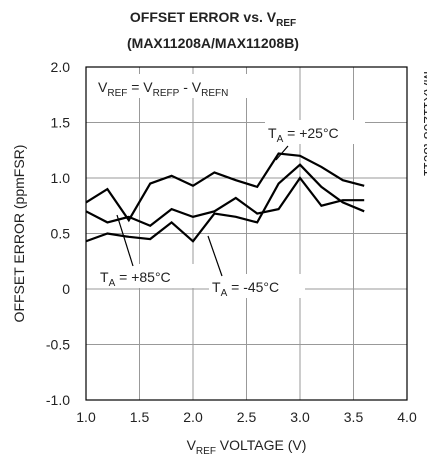 Image resolution: width=427 pixels, height=464 pixels. What do you see at coordinates (140, 87) in the screenshot?
I see `annotation-part: = V` at bounding box center [140, 87].